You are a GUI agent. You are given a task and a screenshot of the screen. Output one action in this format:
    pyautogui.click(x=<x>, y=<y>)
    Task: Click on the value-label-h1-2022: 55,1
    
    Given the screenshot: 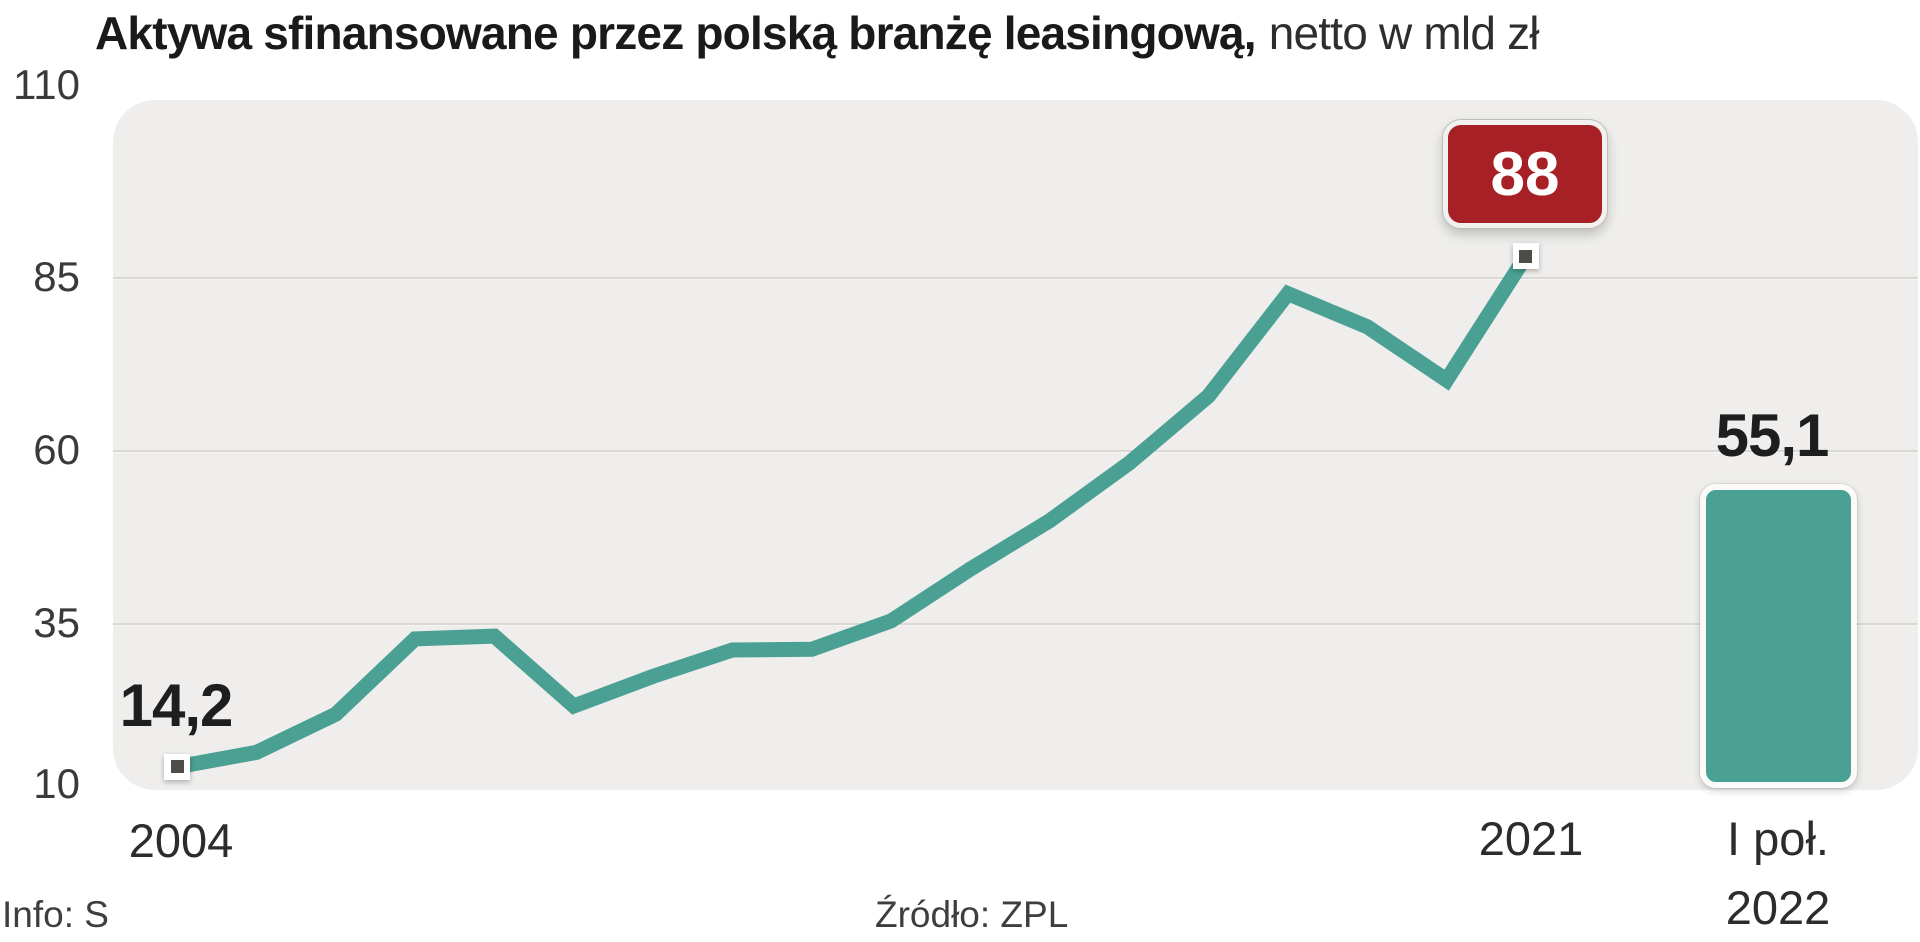 What is the action you would take?
    pyautogui.click(x=1772, y=435)
    